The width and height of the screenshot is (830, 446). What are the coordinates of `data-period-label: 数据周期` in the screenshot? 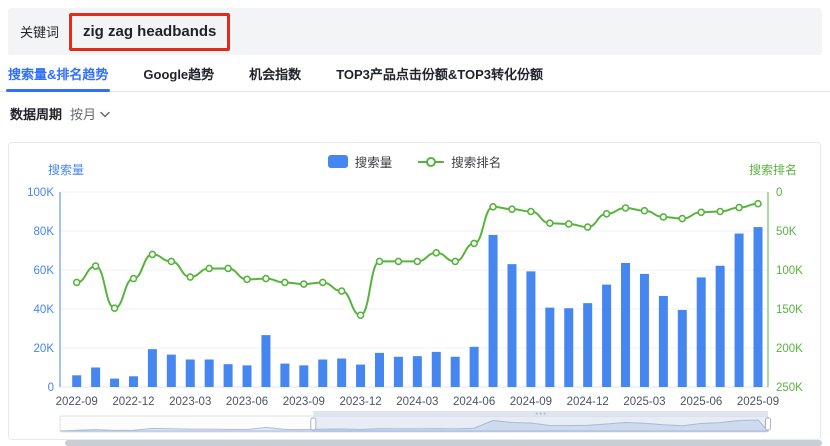 It's located at (36, 114).